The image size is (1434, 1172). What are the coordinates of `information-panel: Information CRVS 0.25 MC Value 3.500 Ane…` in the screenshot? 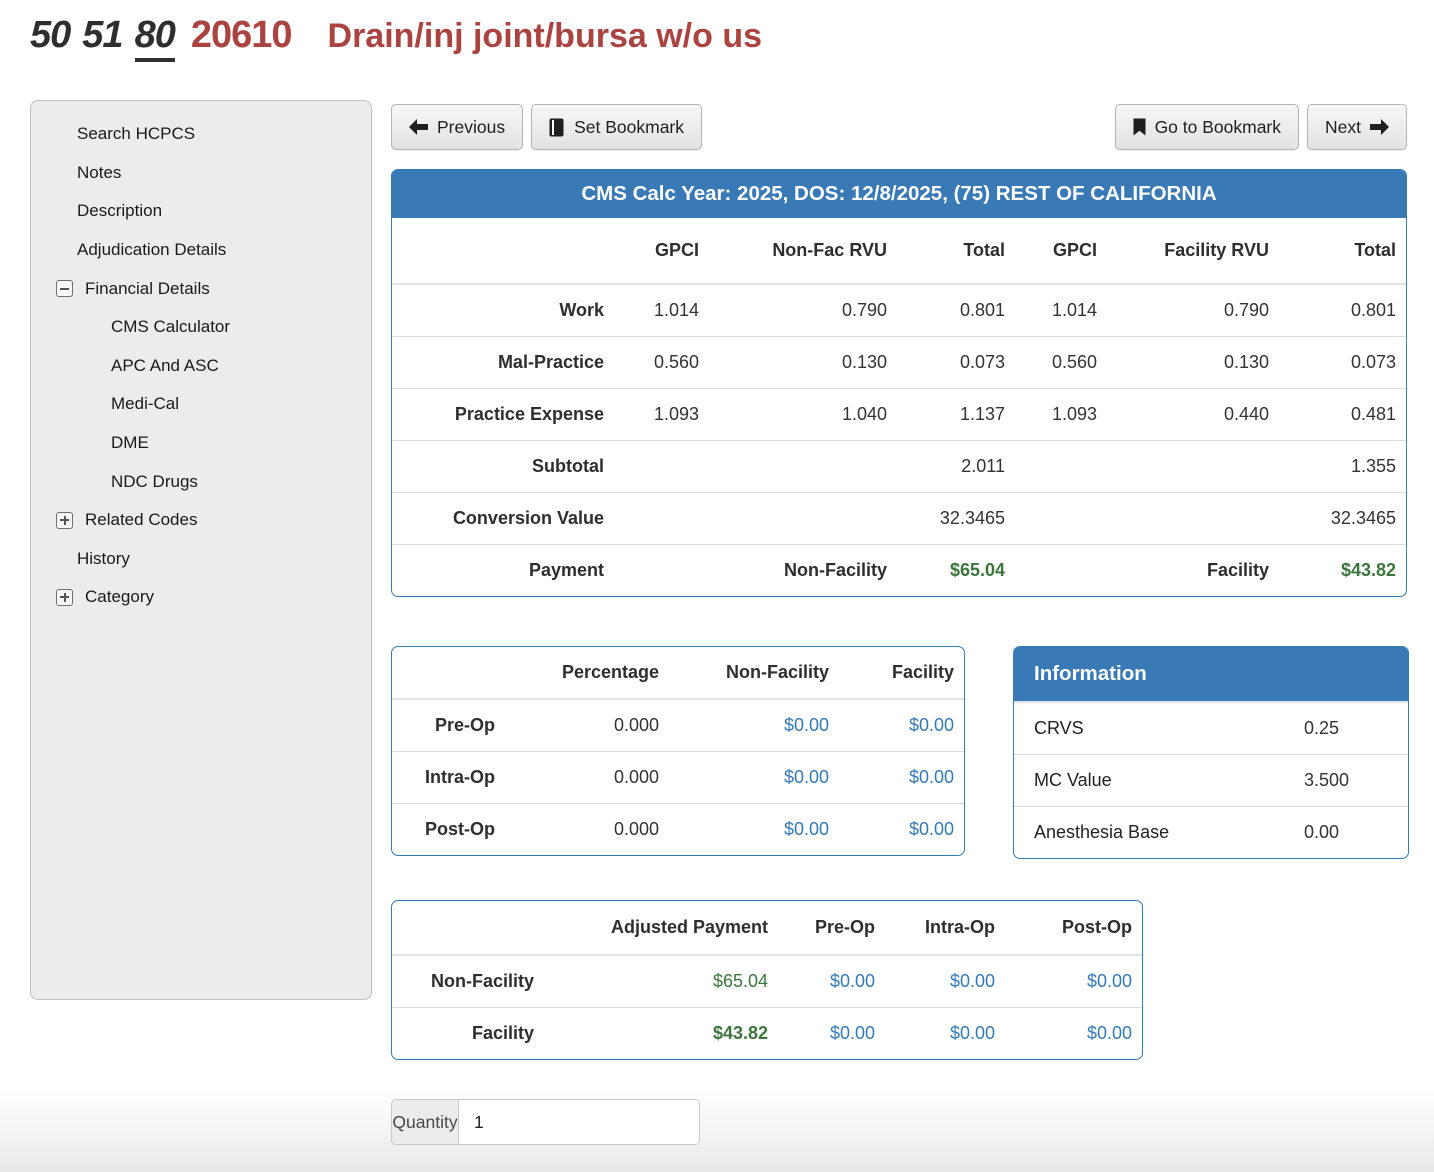 It's located at (1211, 752).